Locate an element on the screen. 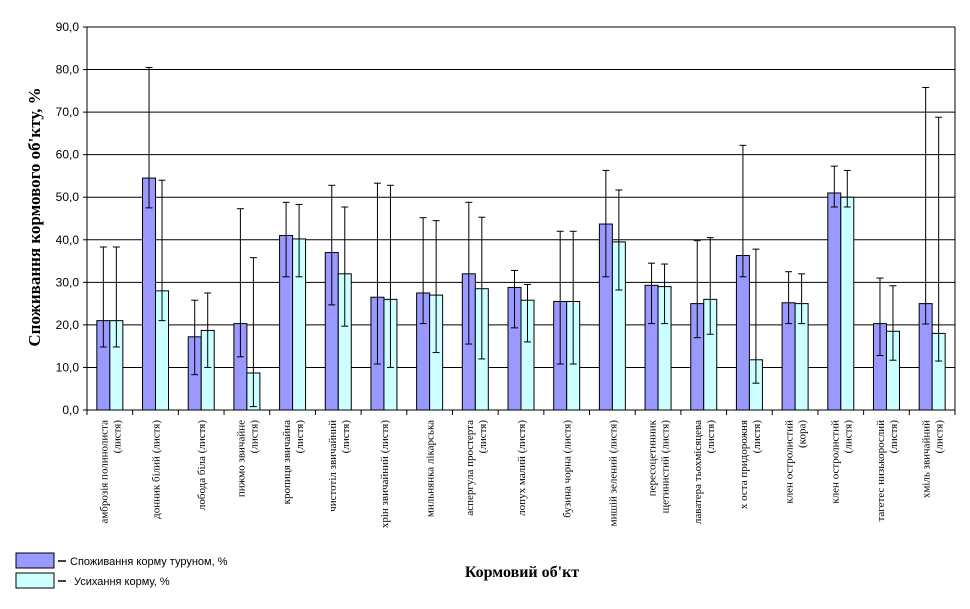 The height and width of the screenshot is (609, 970). y-axis-title: Споживання кормового об'кту, % is located at coordinates (34, 216).